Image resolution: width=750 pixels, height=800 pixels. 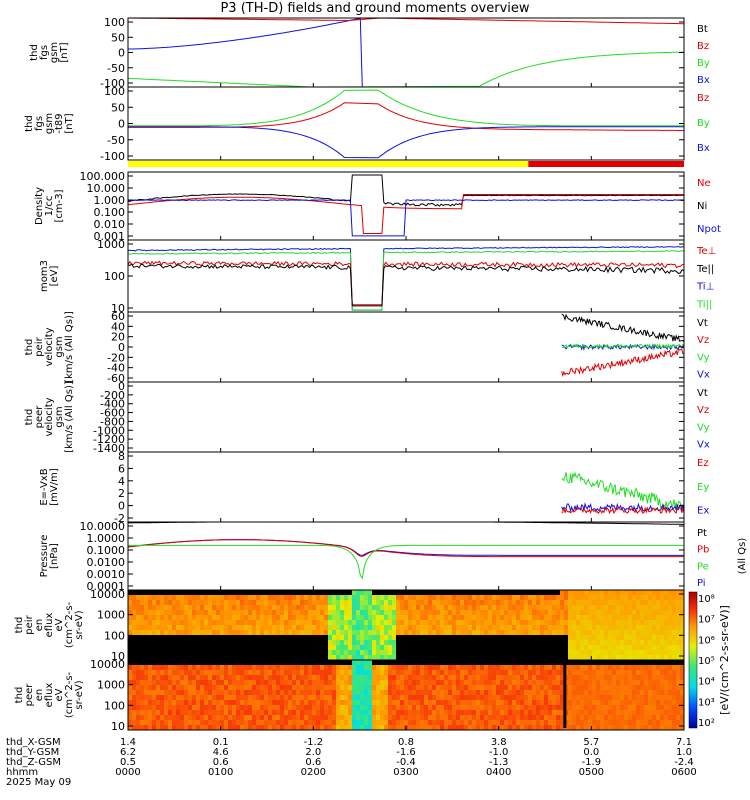 What do you see at coordinates (49, 206) in the screenshot?
I see `y-axis-label: 1/cc` at bounding box center [49, 206].